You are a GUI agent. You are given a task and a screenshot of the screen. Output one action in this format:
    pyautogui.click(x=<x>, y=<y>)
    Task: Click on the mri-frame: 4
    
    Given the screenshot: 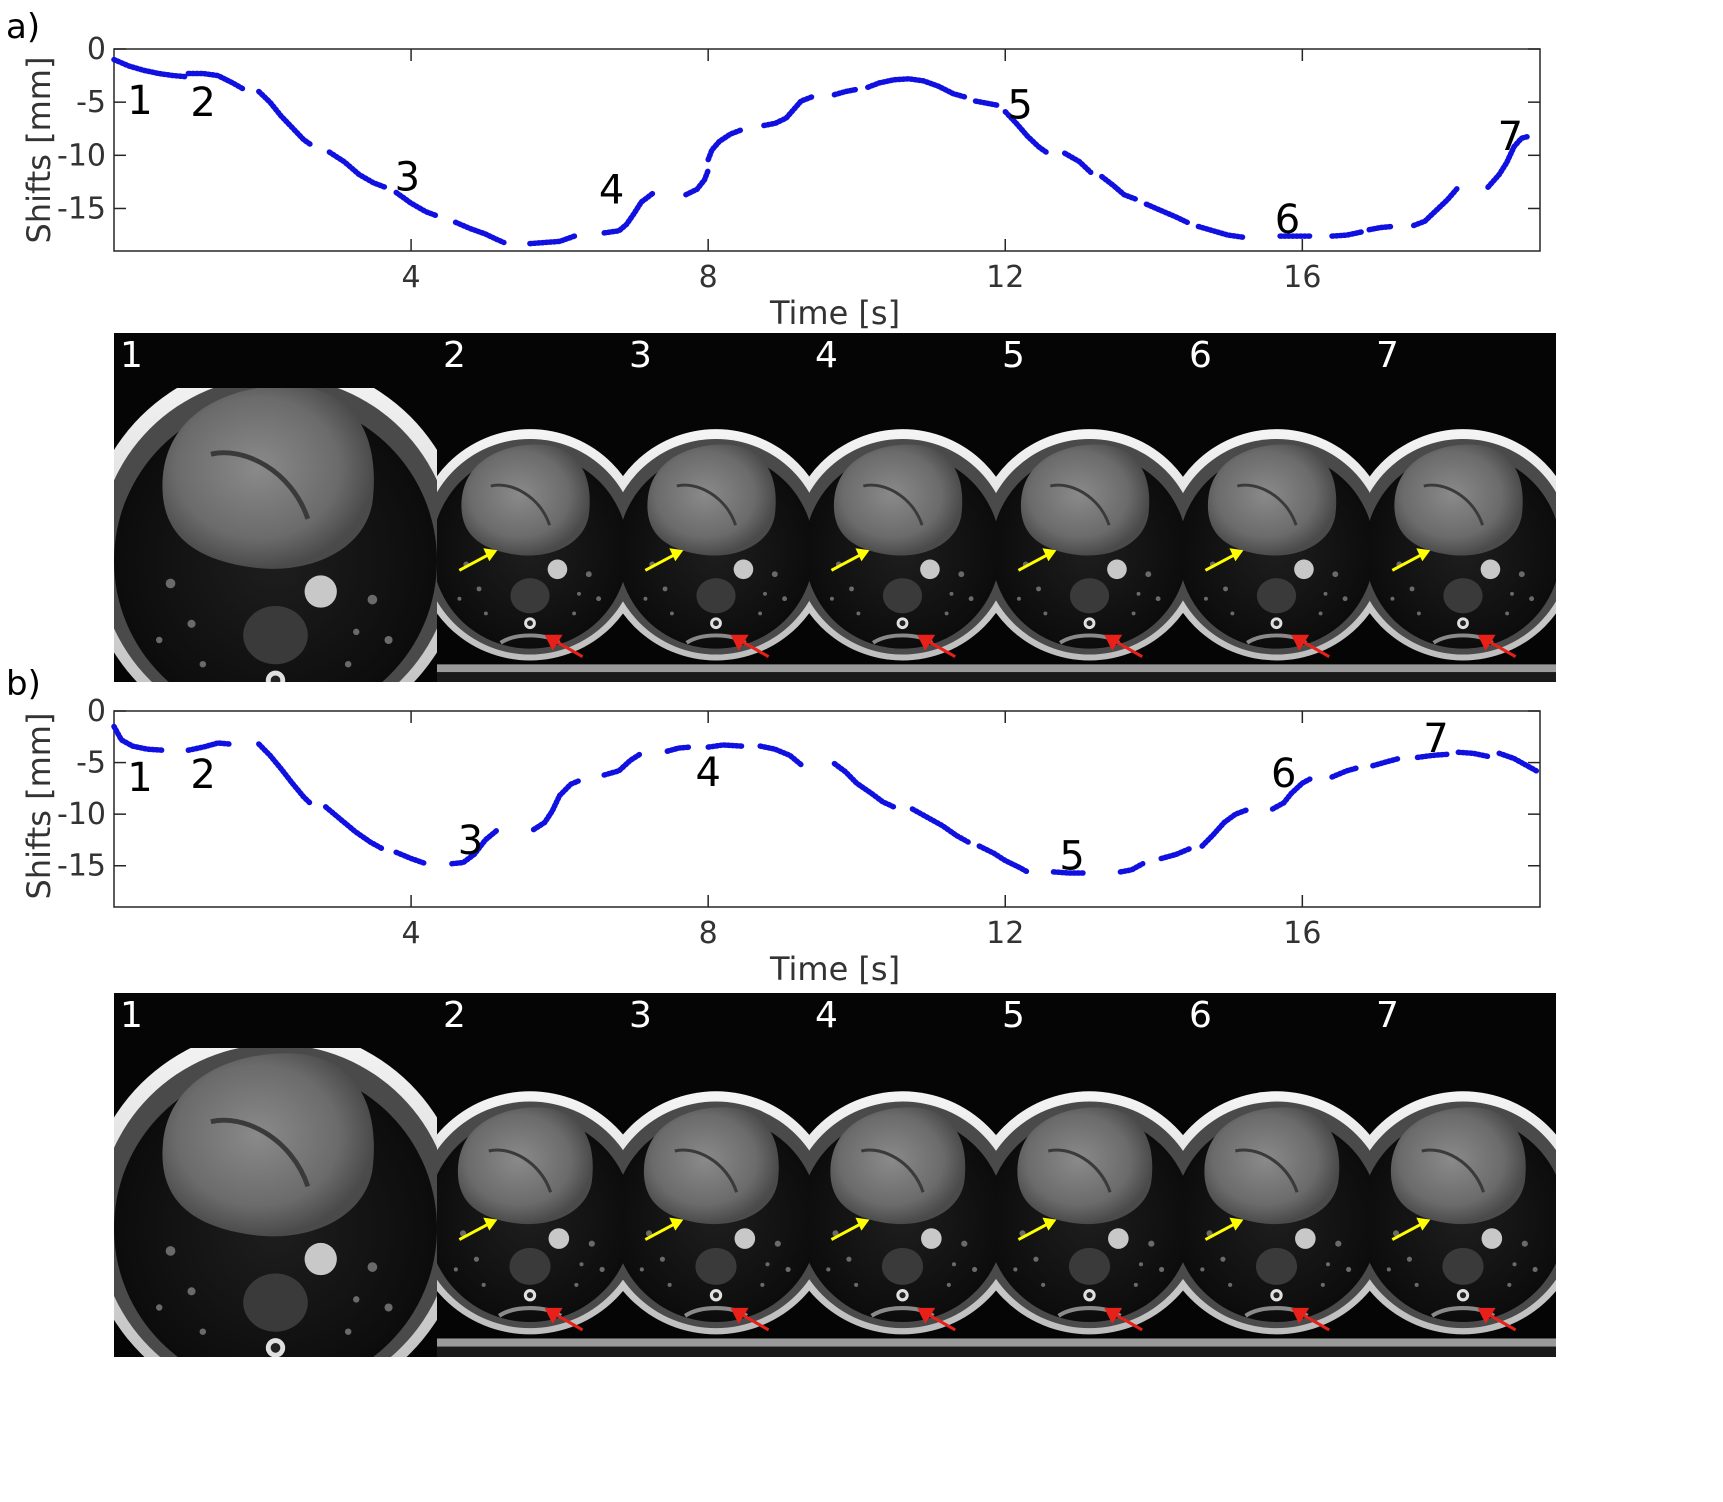 What is the action you would take?
    pyautogui.click(x=902, y=508)
    